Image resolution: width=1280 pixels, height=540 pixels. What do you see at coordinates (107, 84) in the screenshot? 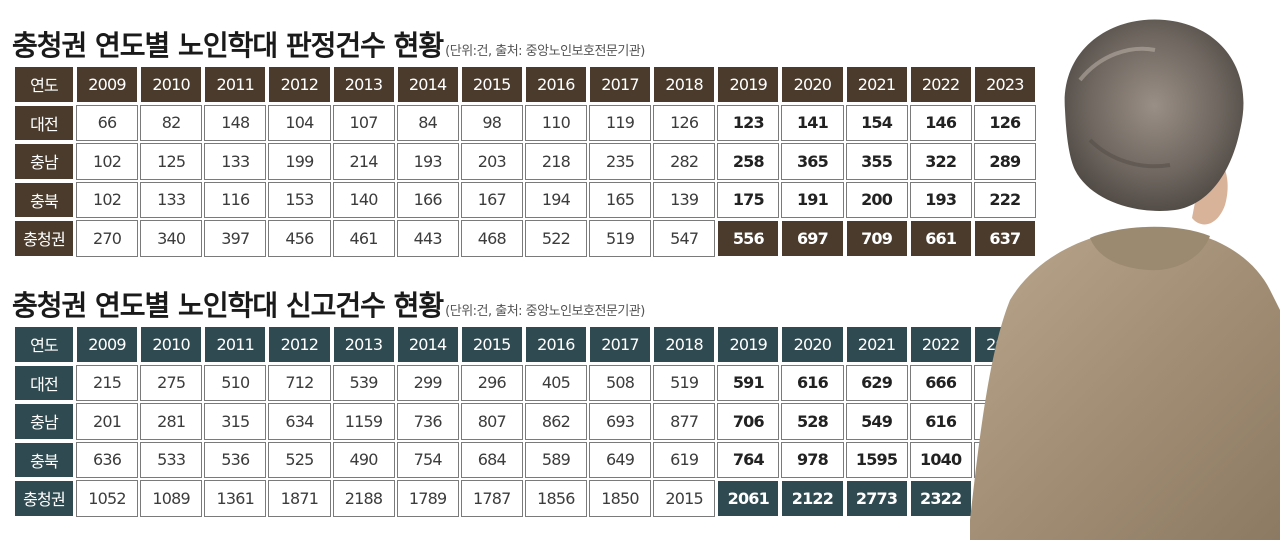
I see `year-header-2009: 2009` at bounding box center [107, 84].